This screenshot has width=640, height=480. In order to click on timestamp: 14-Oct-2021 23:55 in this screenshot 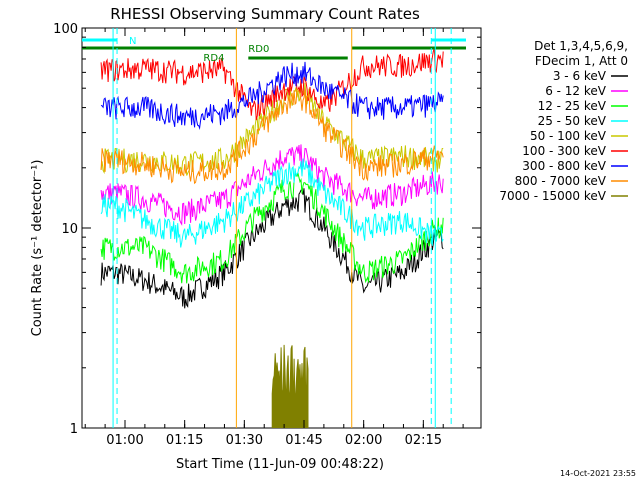, I will do `click(598, 473)`.